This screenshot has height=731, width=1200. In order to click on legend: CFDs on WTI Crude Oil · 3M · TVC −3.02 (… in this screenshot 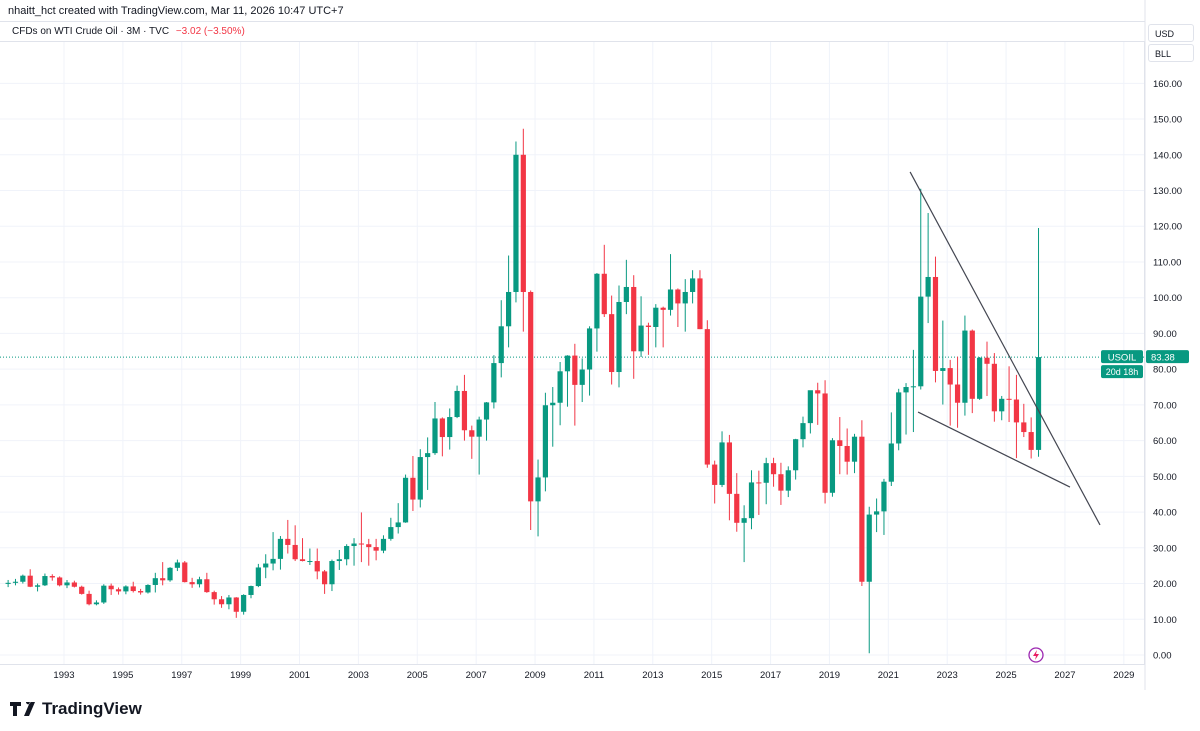, I will do `click(572, 31)`.